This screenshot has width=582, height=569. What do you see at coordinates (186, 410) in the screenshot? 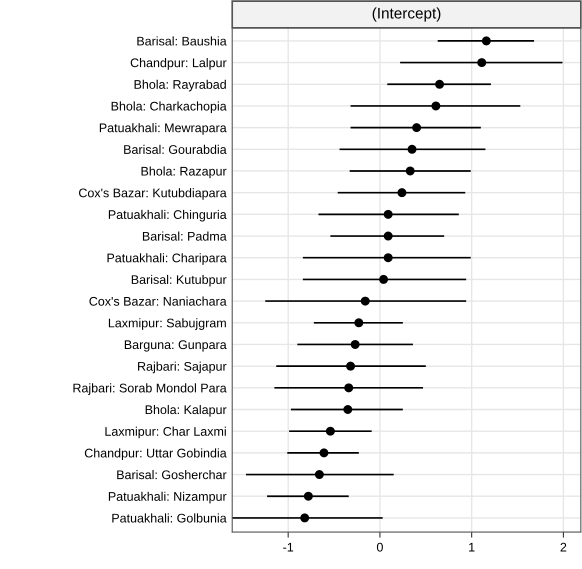
I see `y-tick-label: Bhola: Kalapur` at bounding box center [186, 410].